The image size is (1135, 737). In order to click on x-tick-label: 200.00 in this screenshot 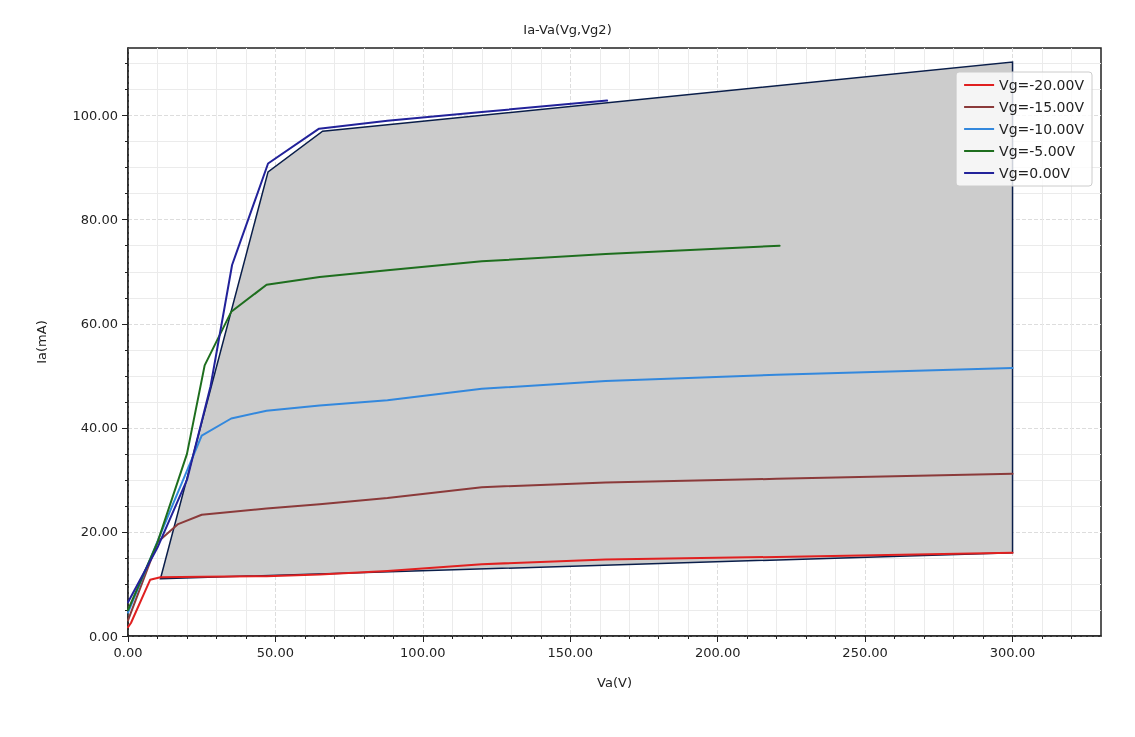, I will do `click(717, 652)`.